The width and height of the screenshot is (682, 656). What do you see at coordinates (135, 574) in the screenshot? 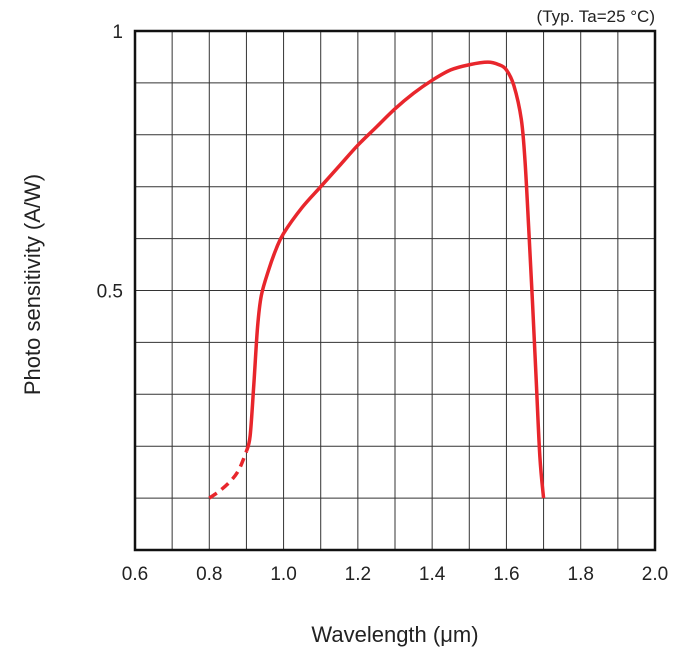
I see `x-tick-label: 0.6` at bounding box center [135, 574].